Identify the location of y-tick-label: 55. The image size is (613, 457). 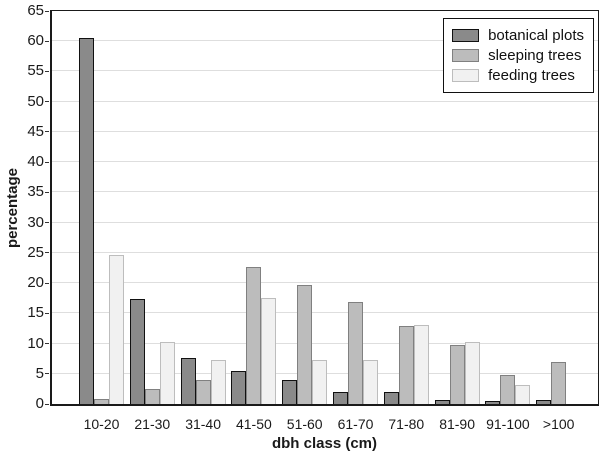
(35, 71).